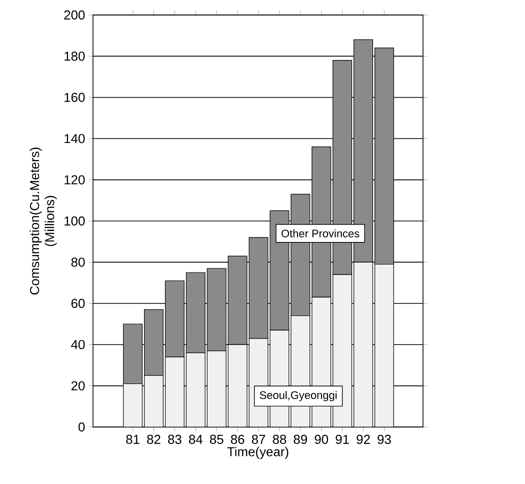 This screenshot has width=525, height=484. I want to click on y-tick-label: 40, so click(78, 345).